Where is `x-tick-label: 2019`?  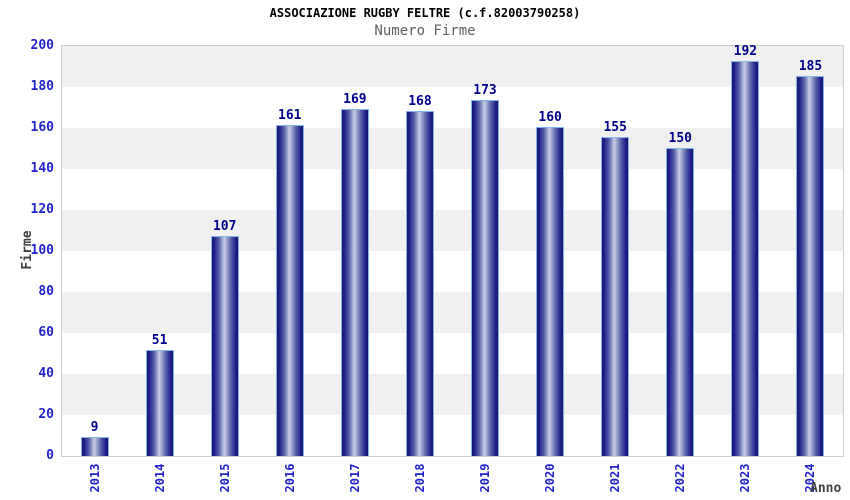 x-tick-label: 2019 is located at coordinates (485, 478).